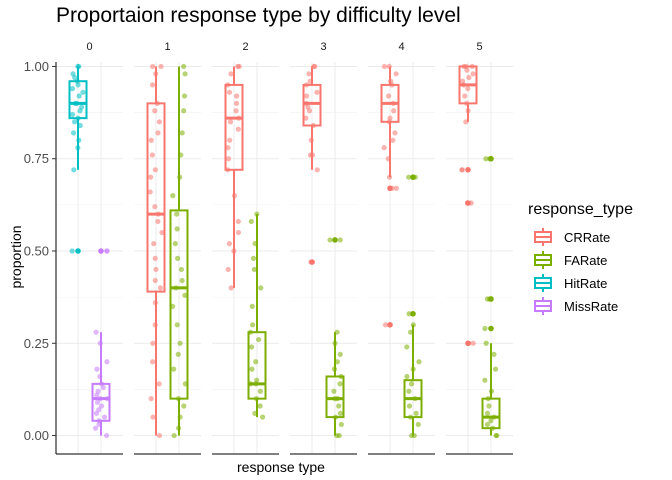 The width and height of the screenshot is (672, 480). Describe the element at coordinates (401, 47) in the screenshot. I see `facet-label: 4` at that location.